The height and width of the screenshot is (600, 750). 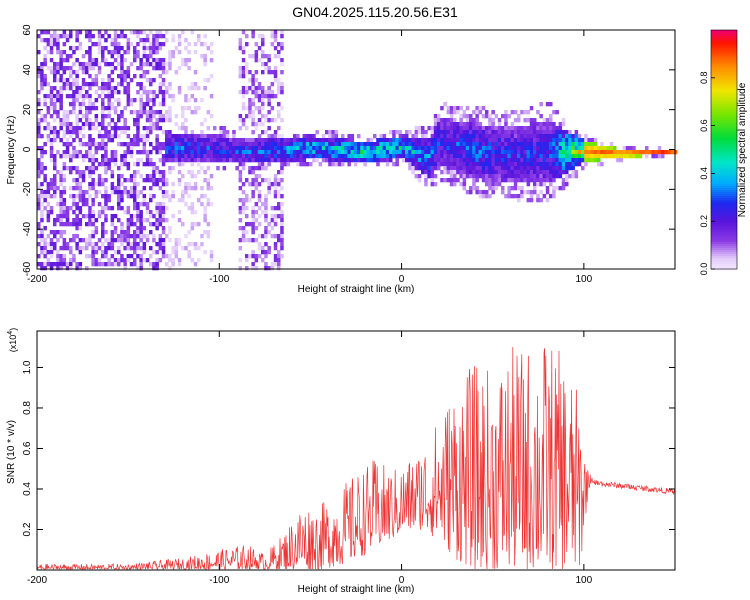 What do you see at coordinates (584, 279) in the screenshot?
I see `spectrogram-xtick-label: 100` at bounding box center [584, 279].